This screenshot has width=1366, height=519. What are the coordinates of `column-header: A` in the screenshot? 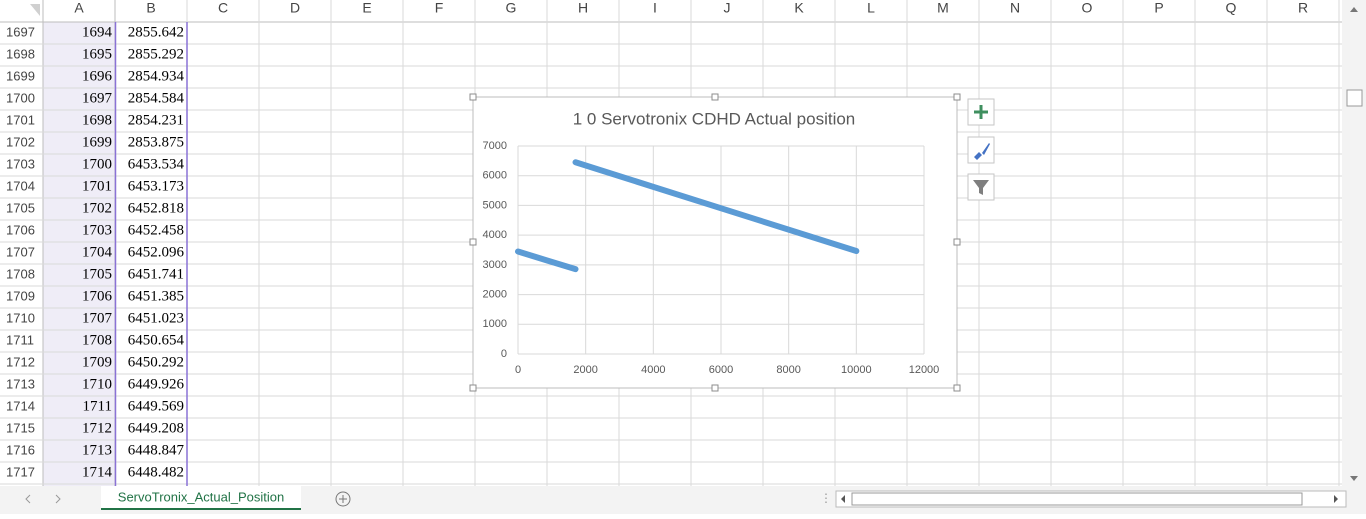 It's located at (79, 8).